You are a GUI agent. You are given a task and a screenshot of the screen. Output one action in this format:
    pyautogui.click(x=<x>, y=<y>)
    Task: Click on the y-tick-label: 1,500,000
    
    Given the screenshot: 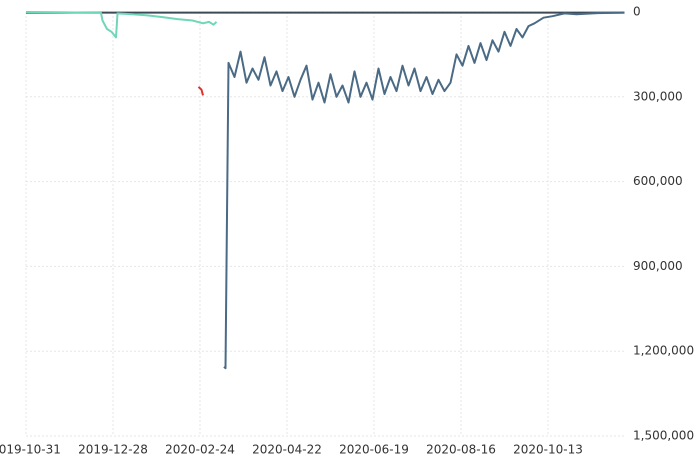 What is the action you would take?
    pyautogui.click(x=663, y=436)
    